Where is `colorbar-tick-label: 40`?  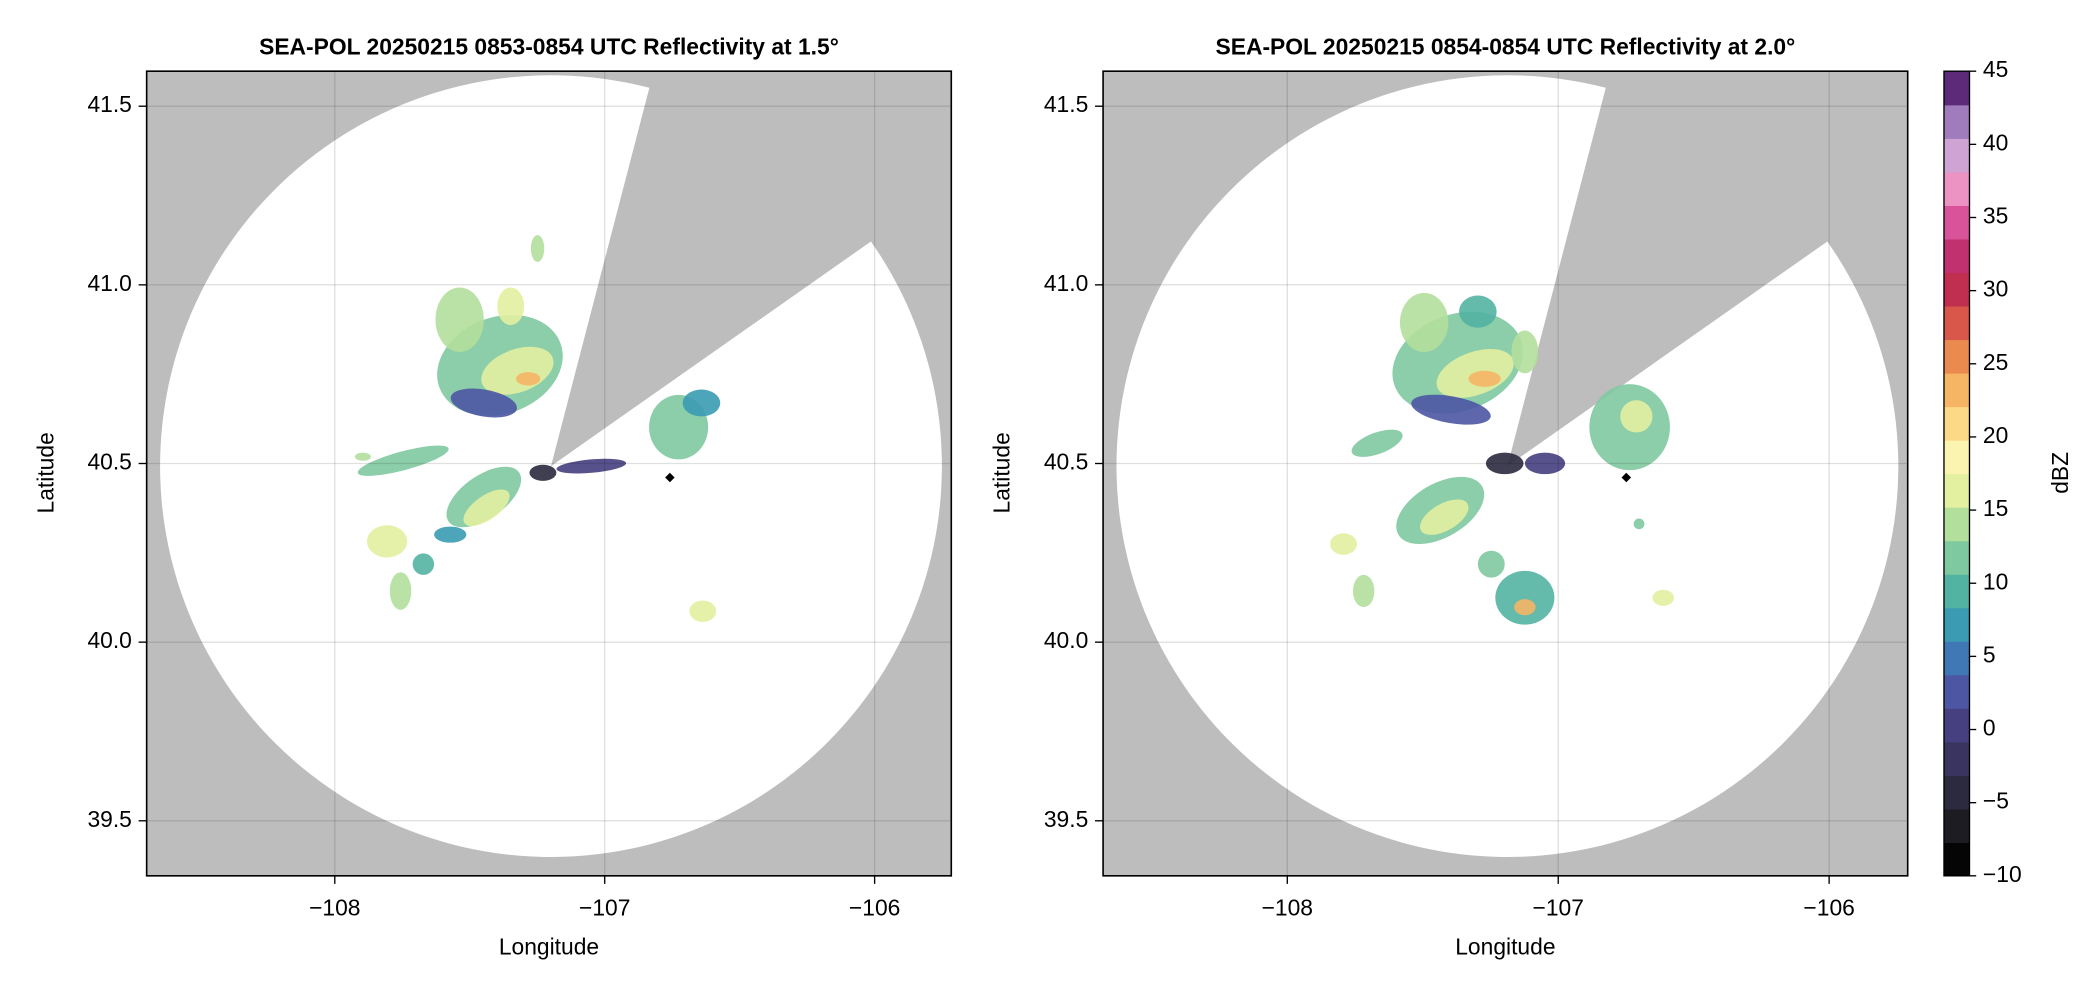 colorbar-tick-label: 40 is located at coordinates (1995, 142).